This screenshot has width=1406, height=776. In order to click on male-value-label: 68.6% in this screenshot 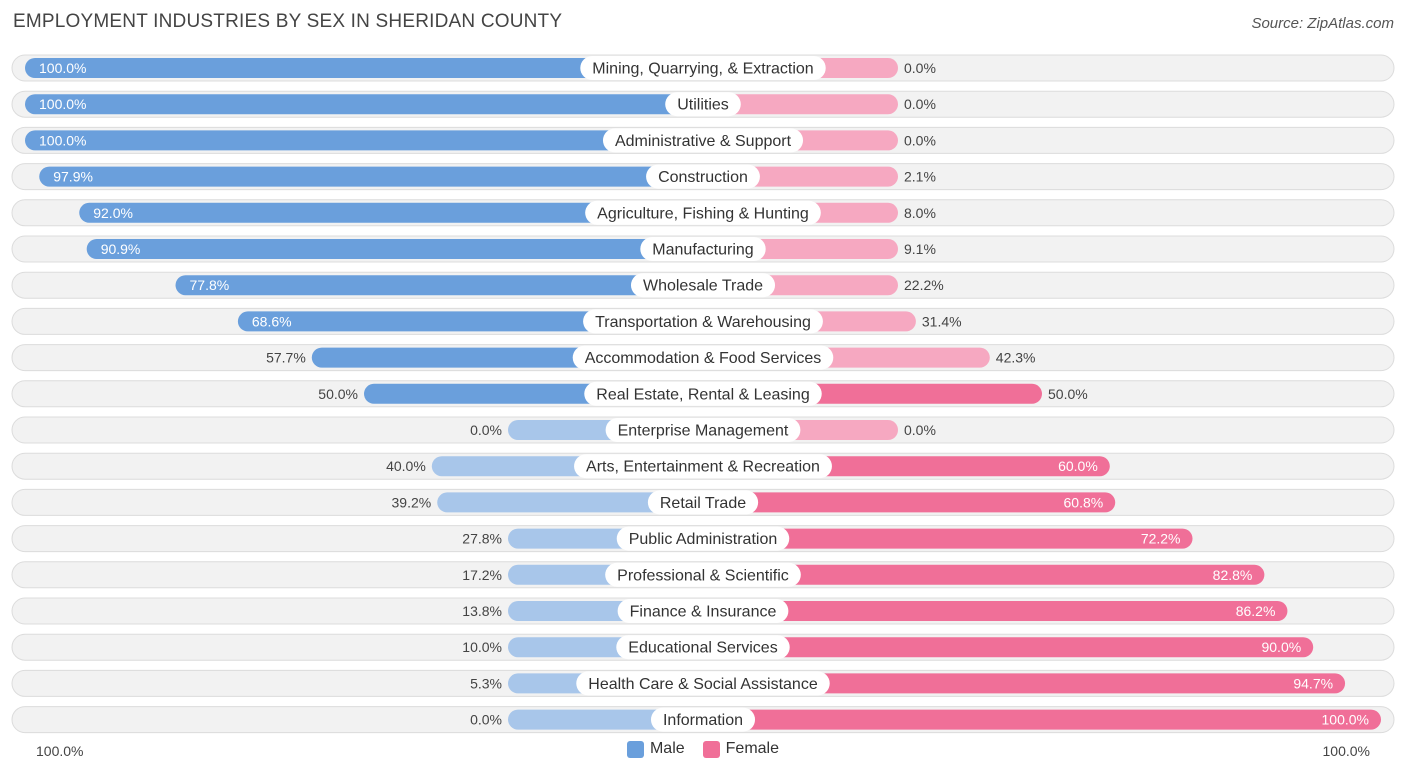, I will do `click(272, 321)`.